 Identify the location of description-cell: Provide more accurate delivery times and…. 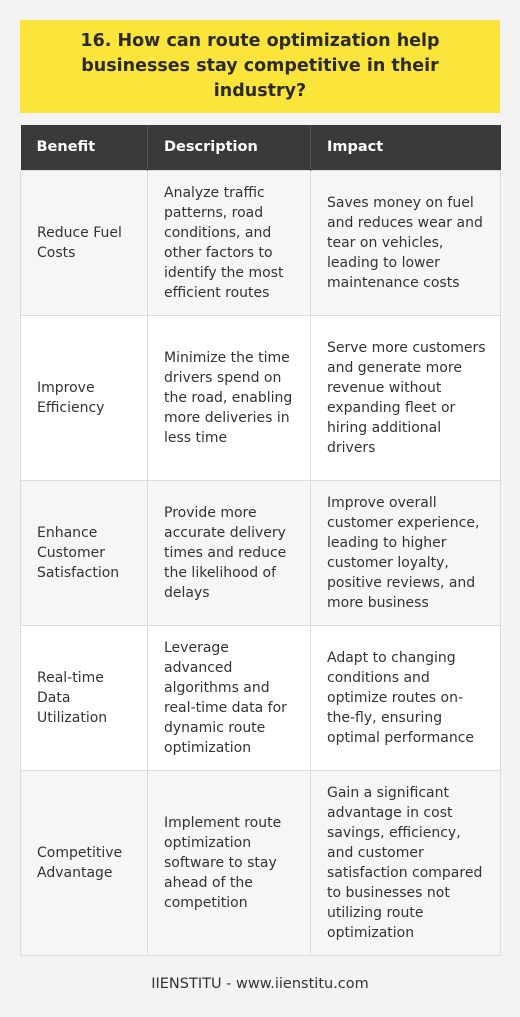
(229, 552).